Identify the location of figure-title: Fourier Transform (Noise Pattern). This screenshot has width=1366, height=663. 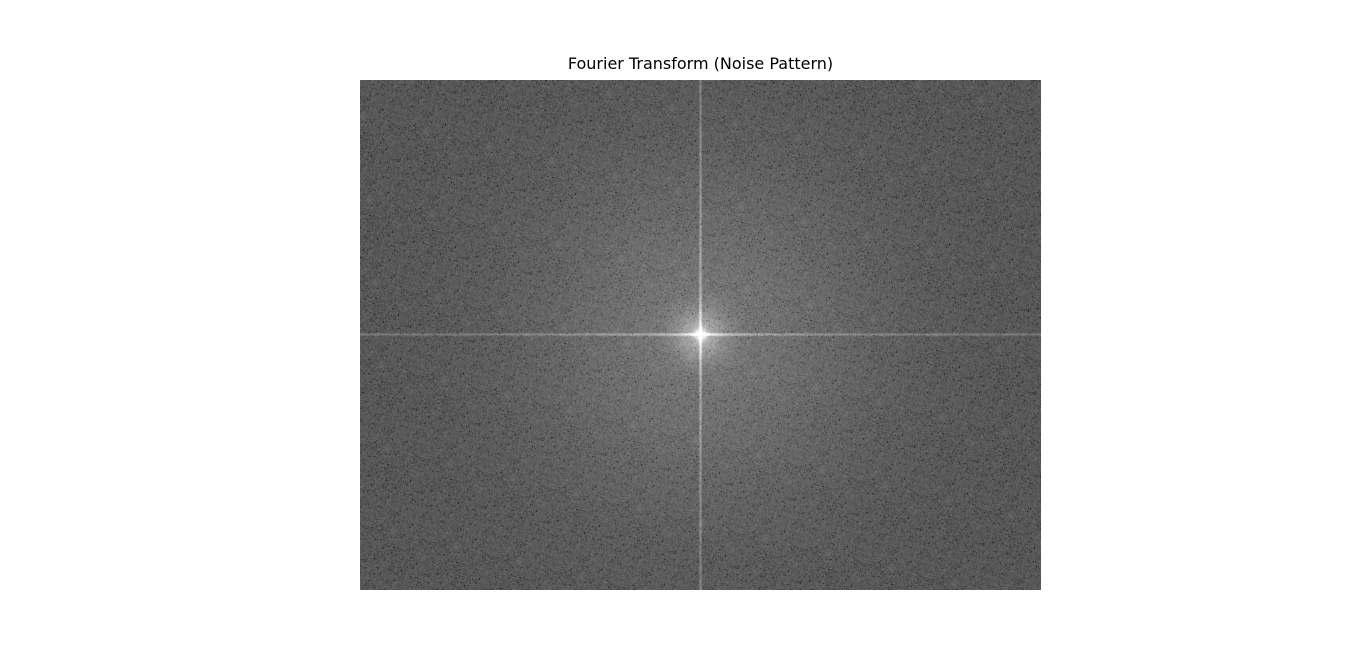
(700, 63).